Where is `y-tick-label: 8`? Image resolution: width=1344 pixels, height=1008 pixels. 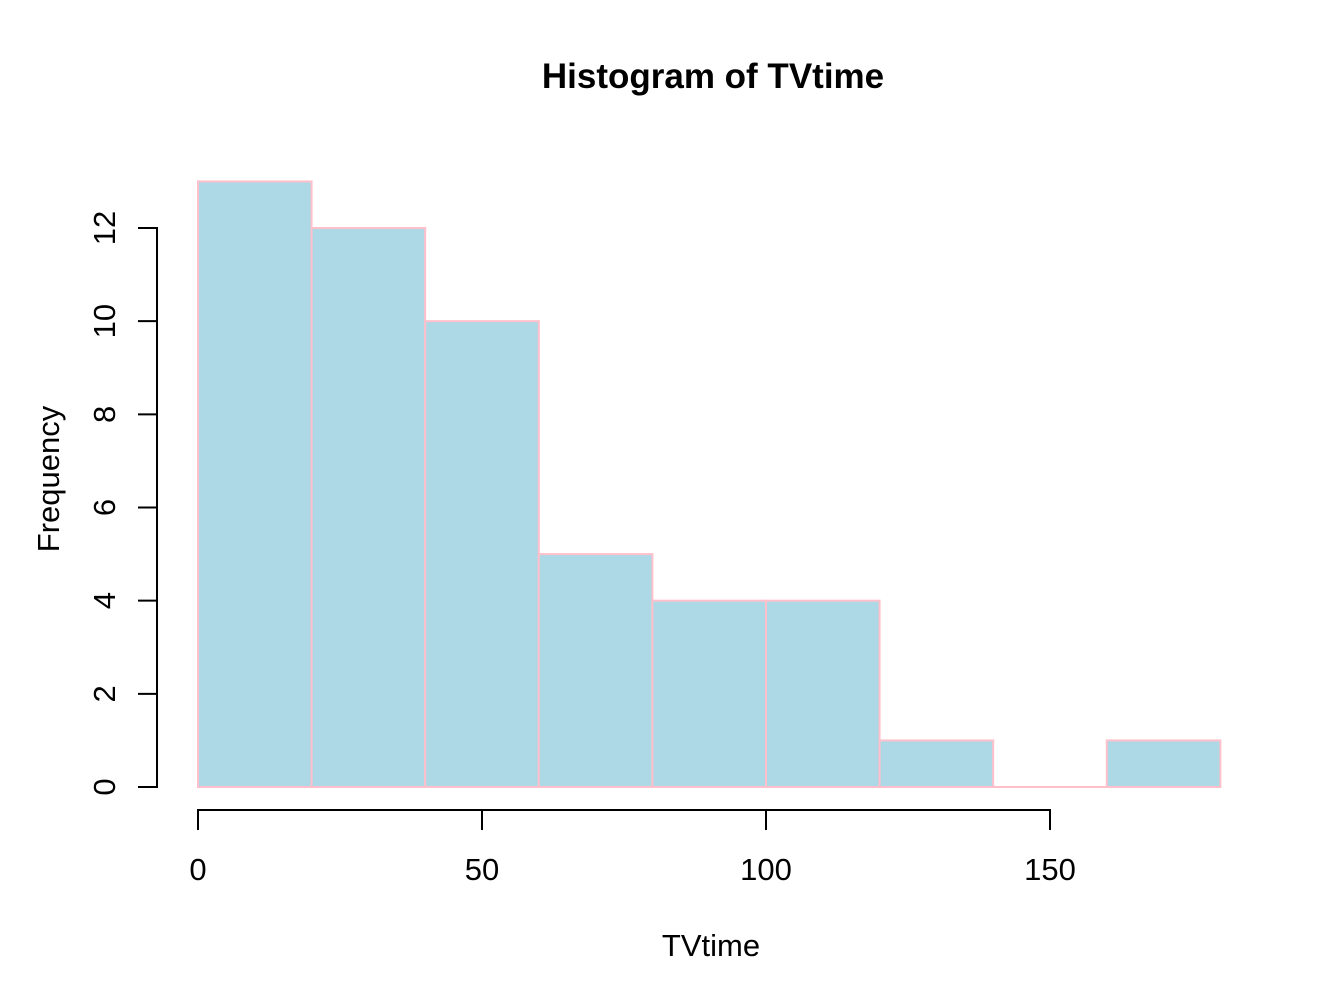 y-tick-label: 8 is located at coordinates (104, 414).